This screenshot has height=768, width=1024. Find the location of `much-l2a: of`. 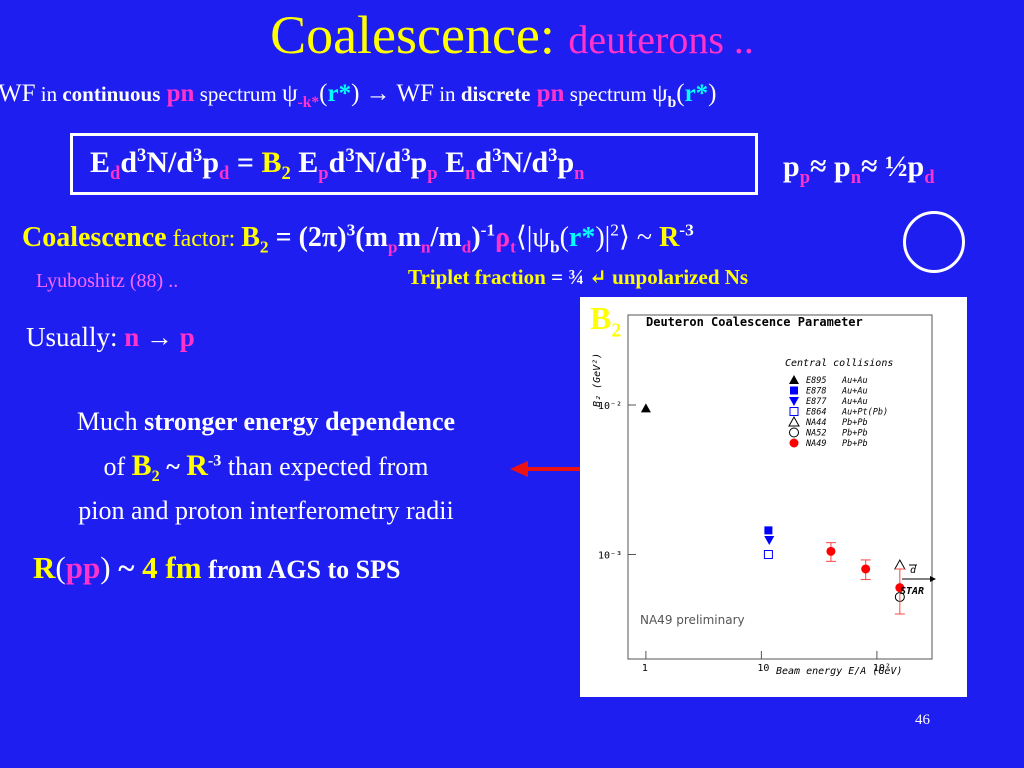

much-l2a: of is located at coordinates (117, 466).